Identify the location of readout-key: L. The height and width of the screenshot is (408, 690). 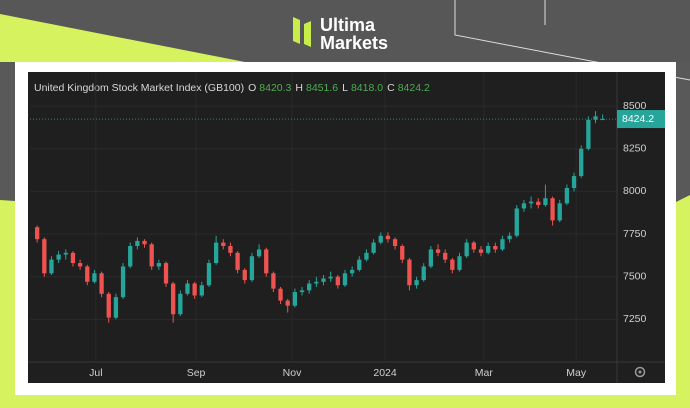
(345, 88).